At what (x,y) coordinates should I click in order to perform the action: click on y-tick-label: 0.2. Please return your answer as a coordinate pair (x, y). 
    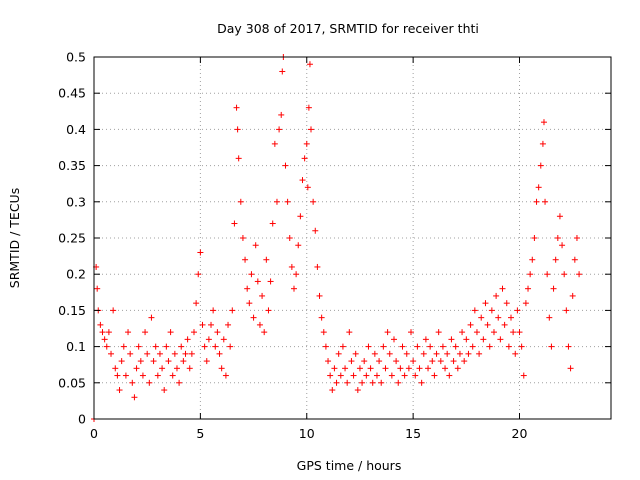
    Looking at the image, I should click on (76, 274).